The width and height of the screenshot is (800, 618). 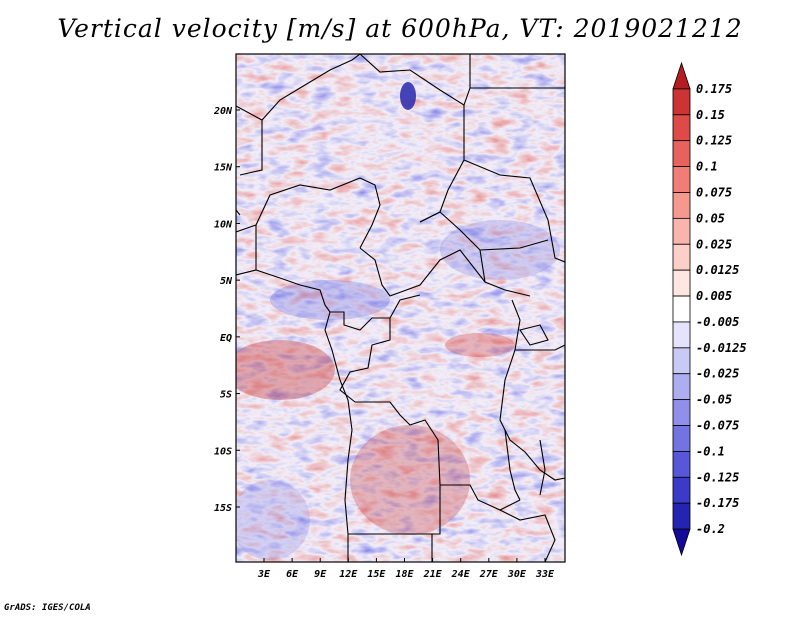 What do you see at coordinates (527, 535) in the screenshot?
I see `border-zambia-zimbabwe` at bounding box center [527, 535].